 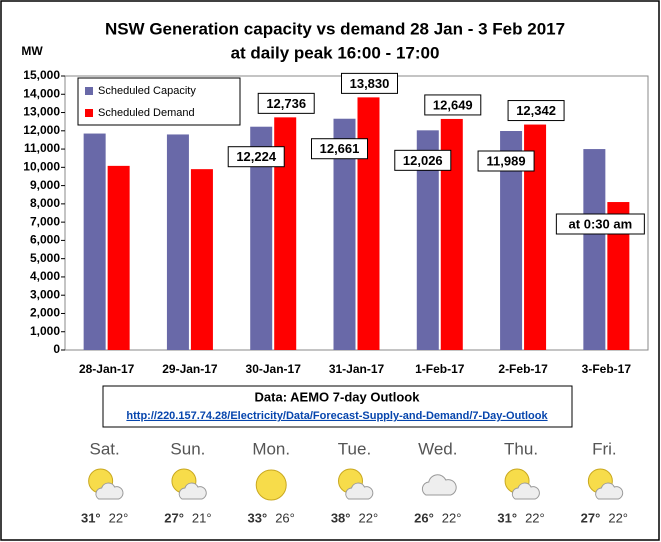 What do you see at coordinates (41, 93) in the screenshot?
I see `y-tick-label: 14,000` at bounding box center [41, 93].